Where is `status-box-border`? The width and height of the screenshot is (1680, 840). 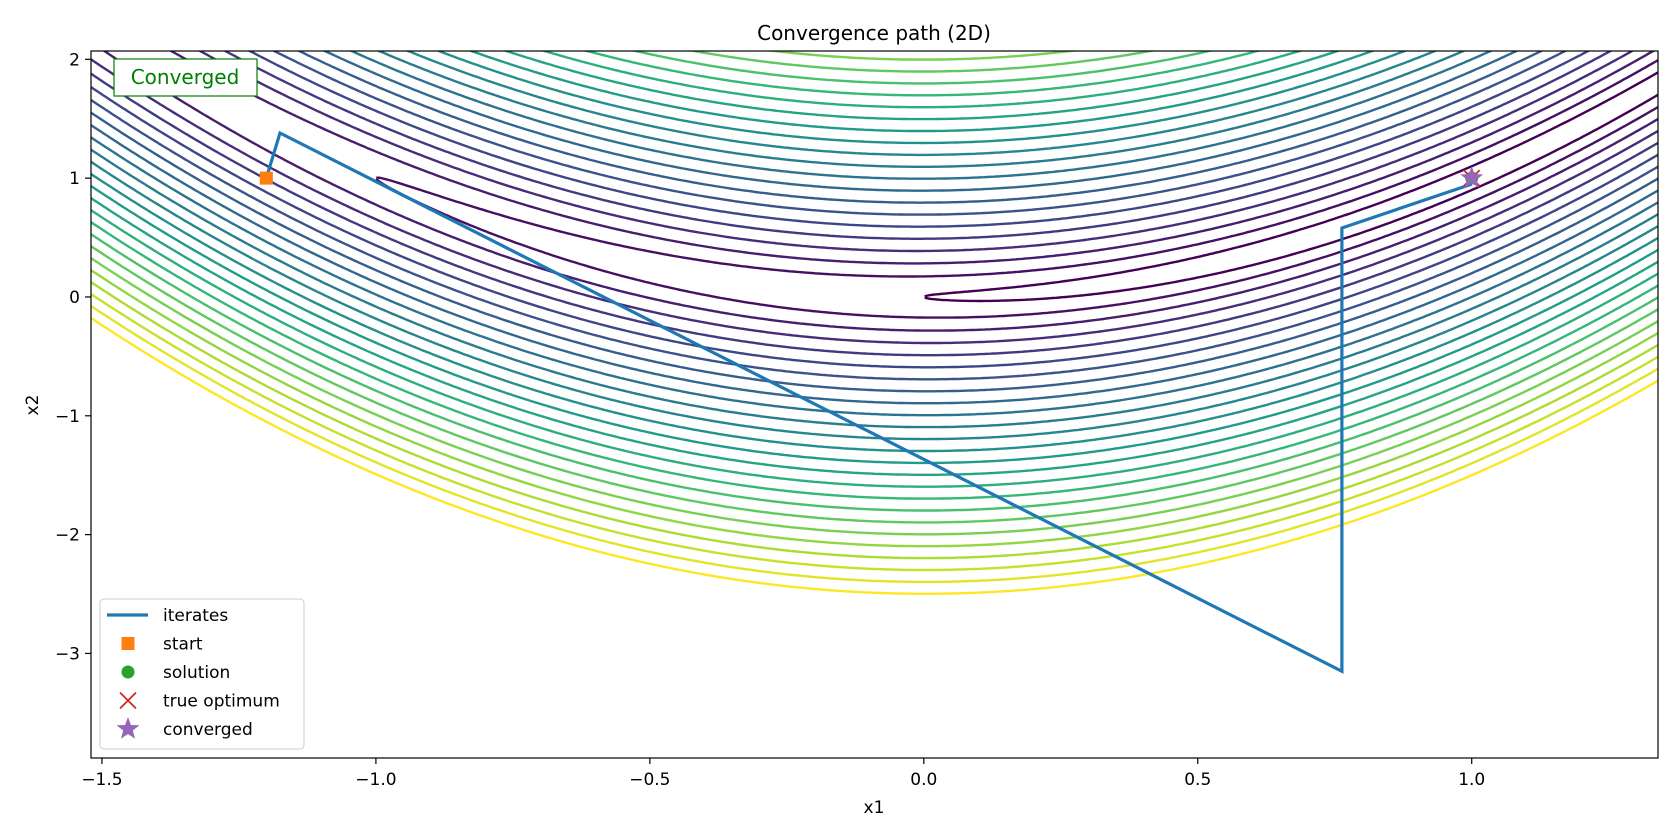 status-box-border is located at coordinates (185, 77).